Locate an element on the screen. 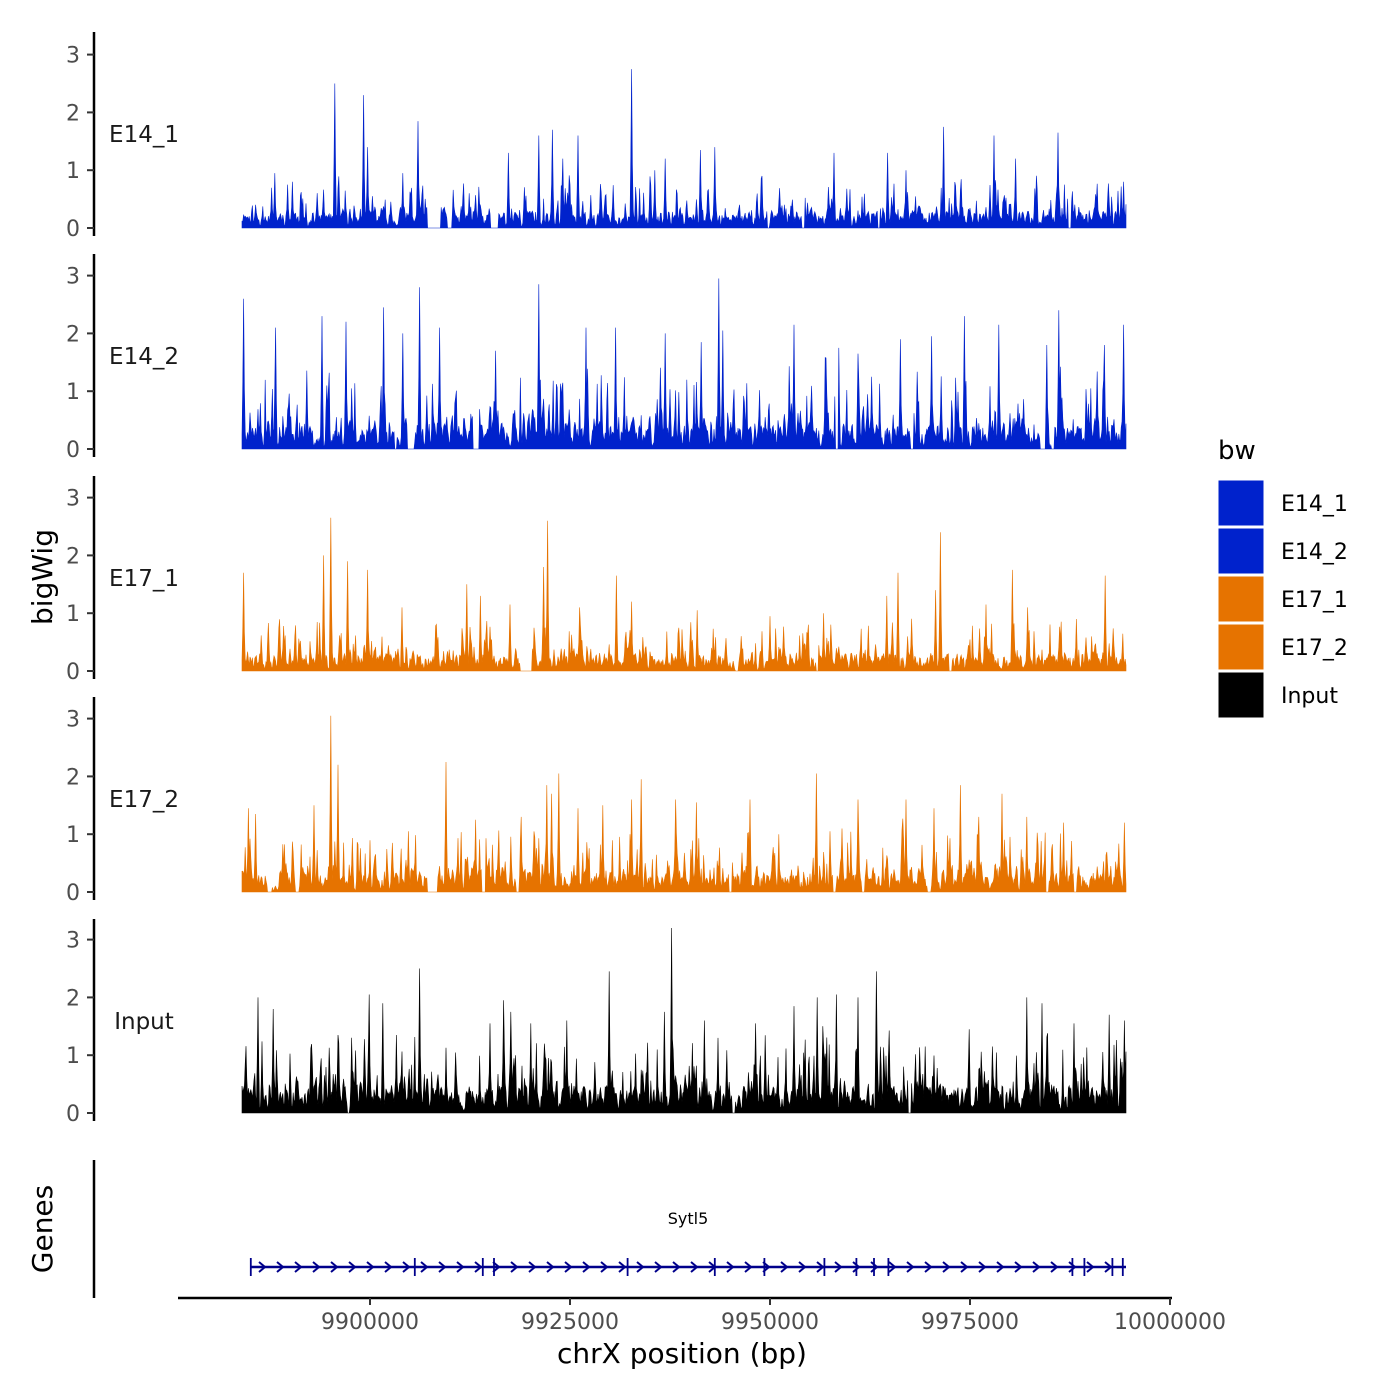 This screenshot has height=1400, width=1400. legend-label: E17_2 is located at coordinates (1314, 648).